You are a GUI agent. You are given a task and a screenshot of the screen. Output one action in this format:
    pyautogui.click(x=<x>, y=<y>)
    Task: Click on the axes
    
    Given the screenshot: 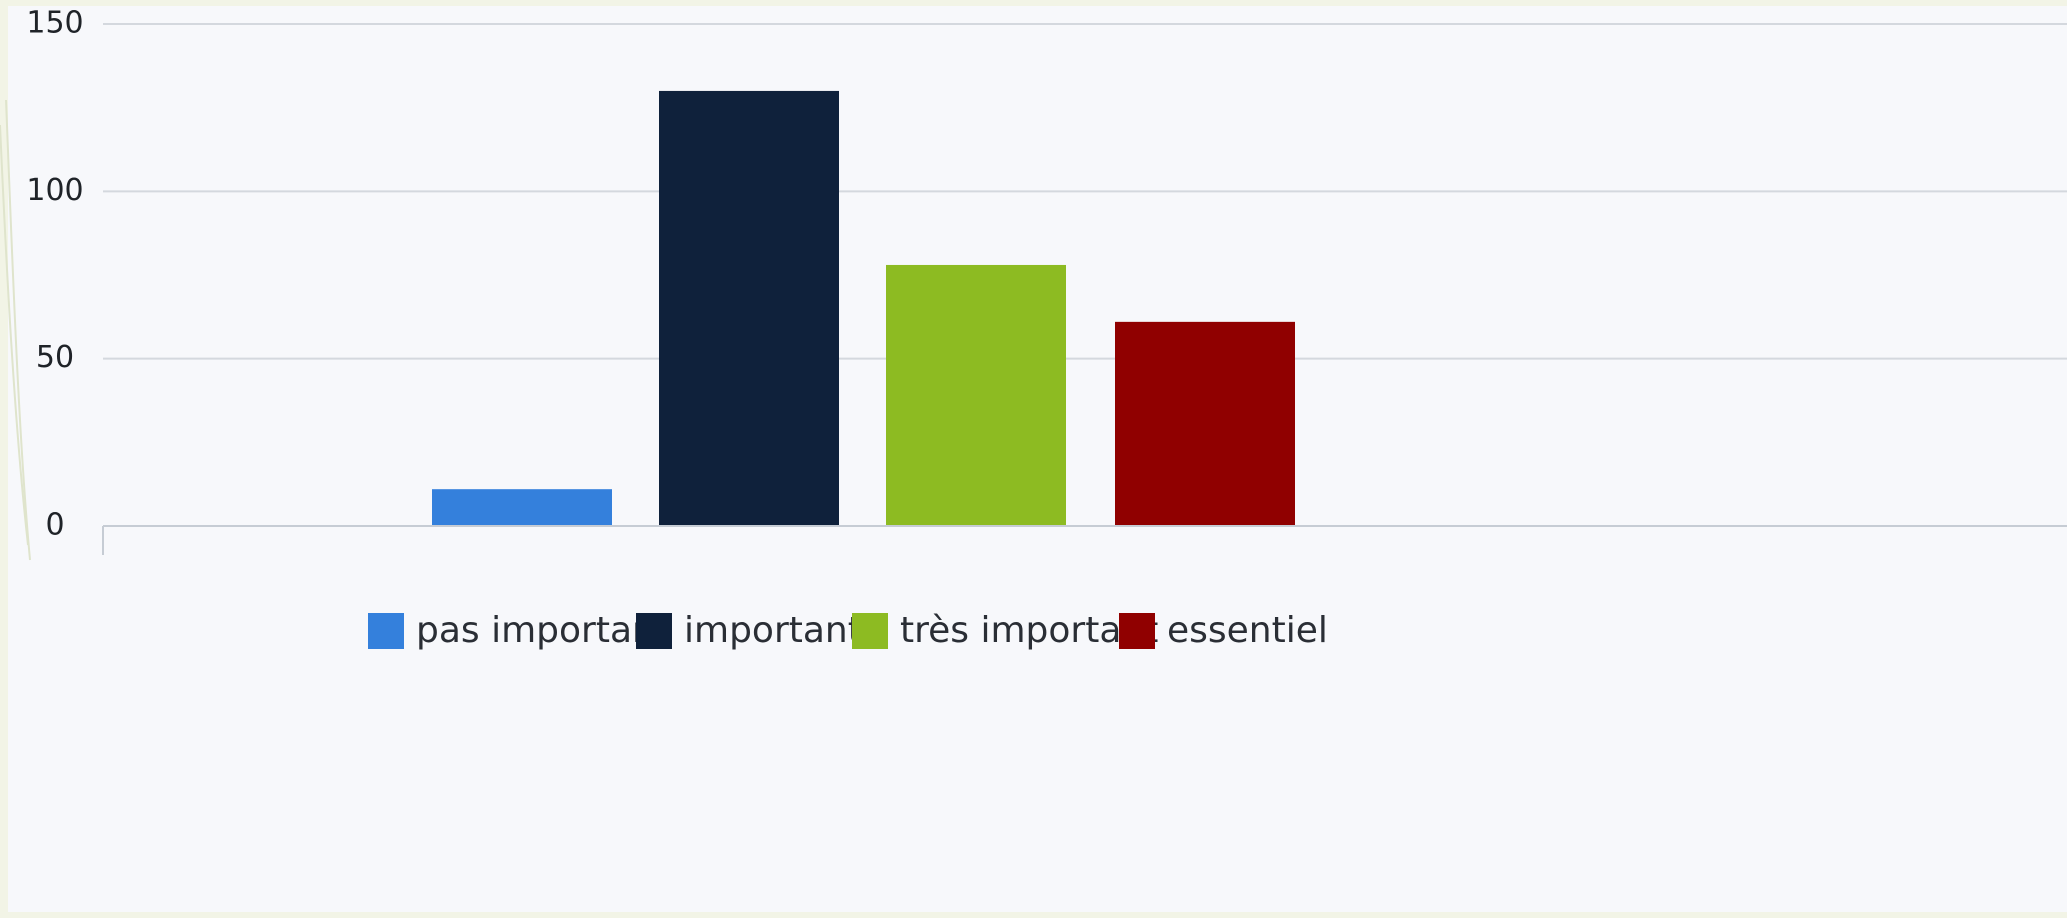 What is the action you would take?
    pyautogui.click(x=1084, y=540)
    